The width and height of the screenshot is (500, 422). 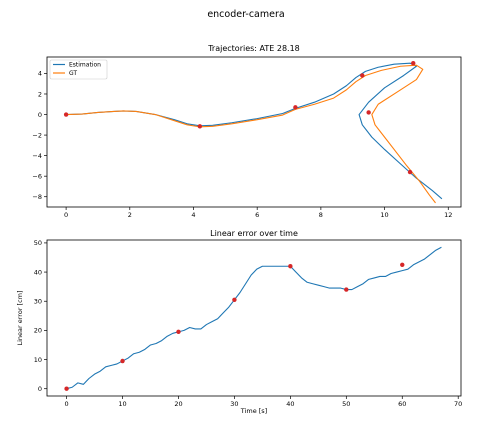 What do you see at coordinates (78, 69) in the screenshot?
I see `legend: Estimation GT` at bounding box center [78, 69].